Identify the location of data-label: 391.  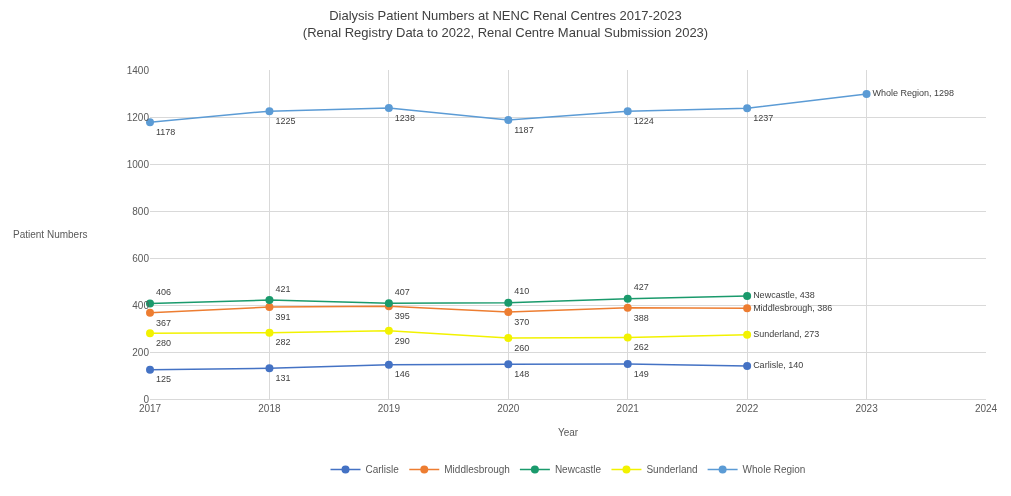
(283, 316).